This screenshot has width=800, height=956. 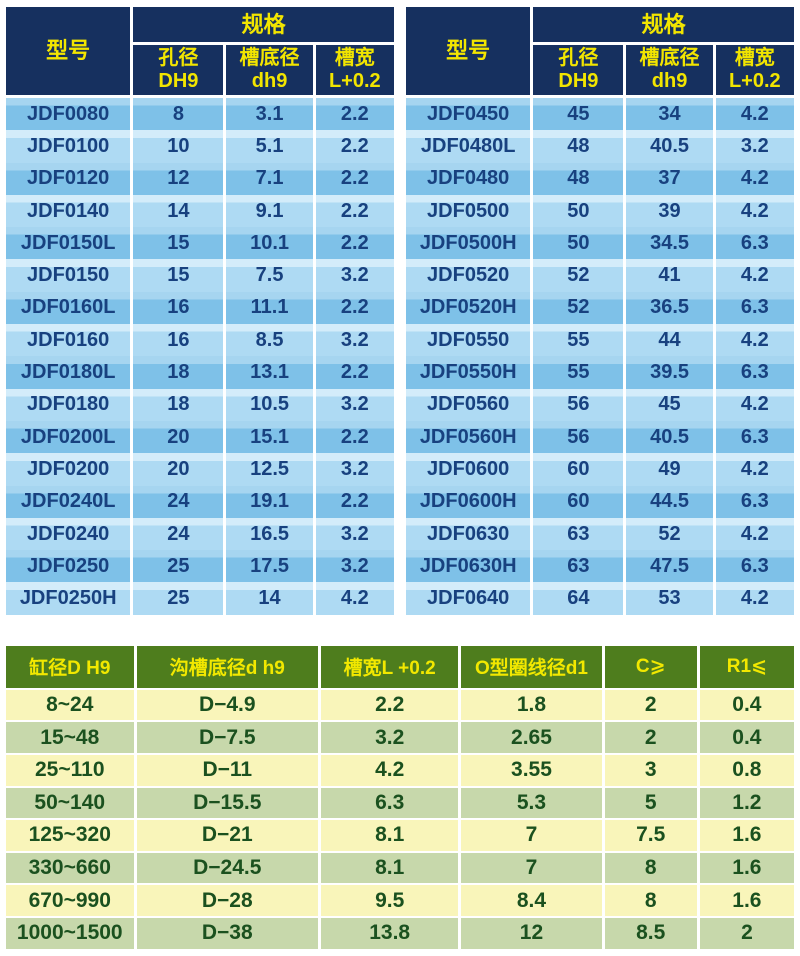 What do you see at coordinates (70, 933) in the screenshot?
I see `range-cell: 1000~1500` at bounding box center [70, 933].